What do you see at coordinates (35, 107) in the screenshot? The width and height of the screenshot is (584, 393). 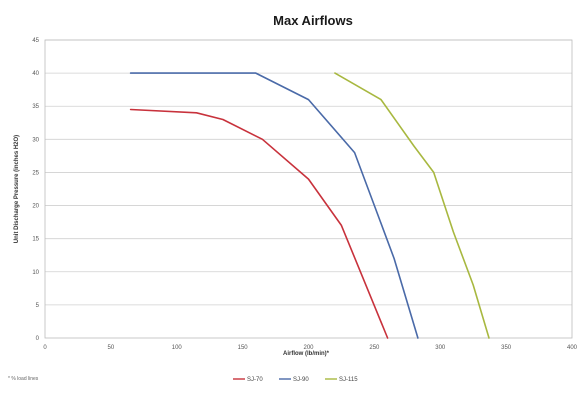 I see `y-tick-label-7: 35` at bounding box center [35, 107].